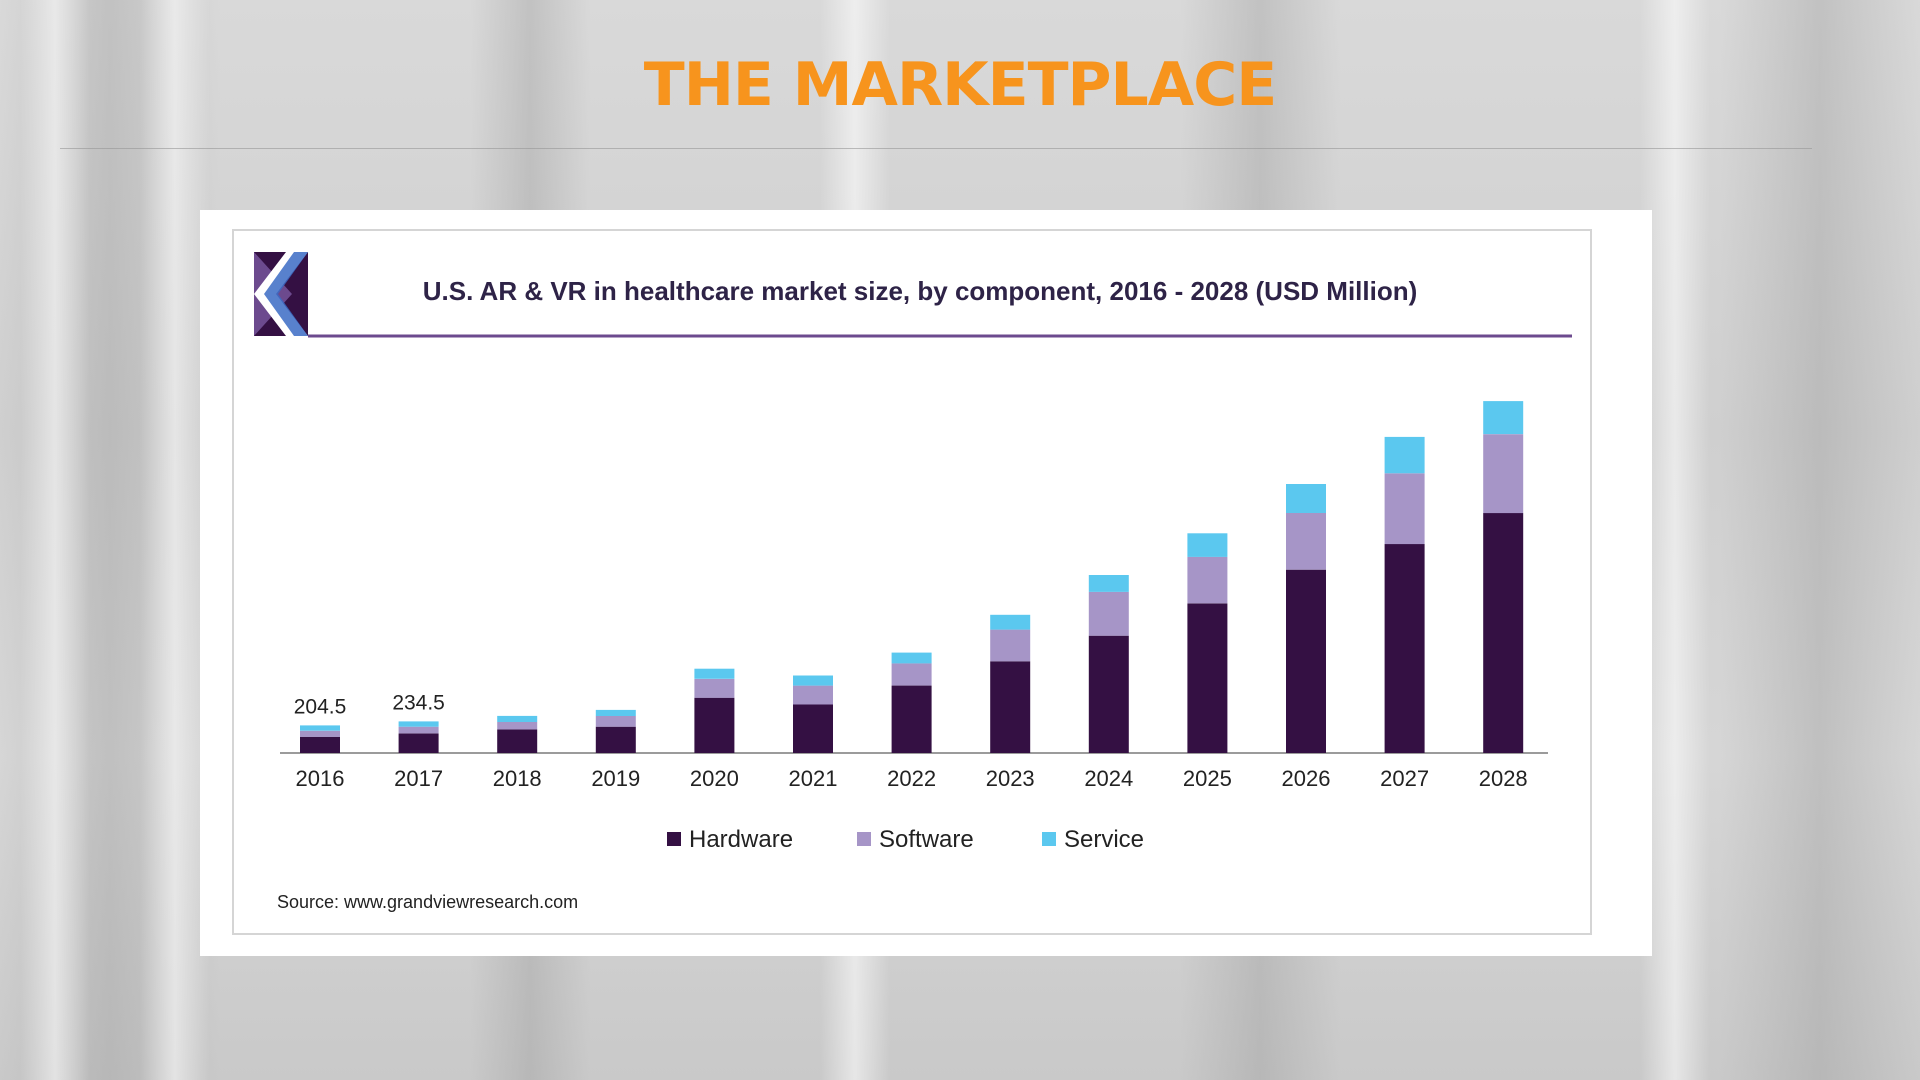 Image resolution: width=1920 pixels, height=1080 pixels. Describe the element at coordinates (1010, 778) in the screenshot. I see `x-tick-label-2023: 2023` at that location.